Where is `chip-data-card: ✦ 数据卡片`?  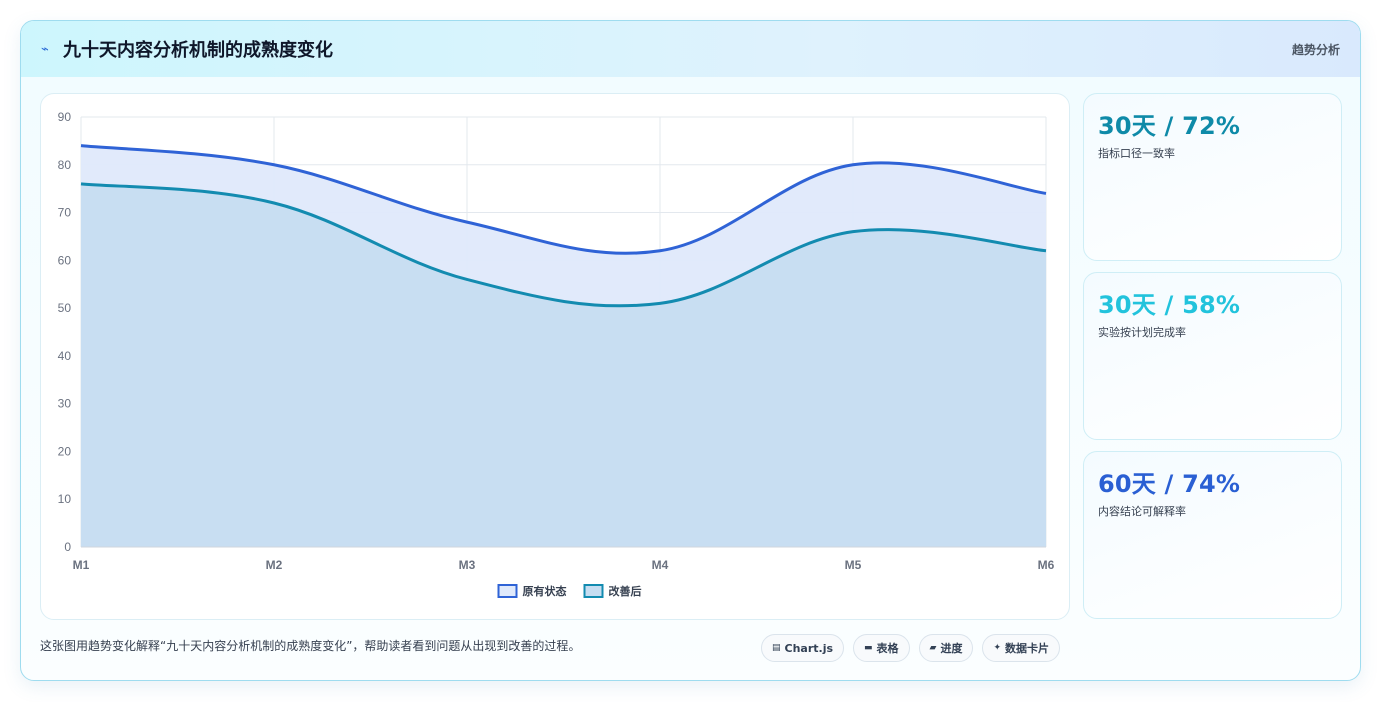 chip-data-card: ✦ 数据卡片 is located at coordinates (1021, 648).